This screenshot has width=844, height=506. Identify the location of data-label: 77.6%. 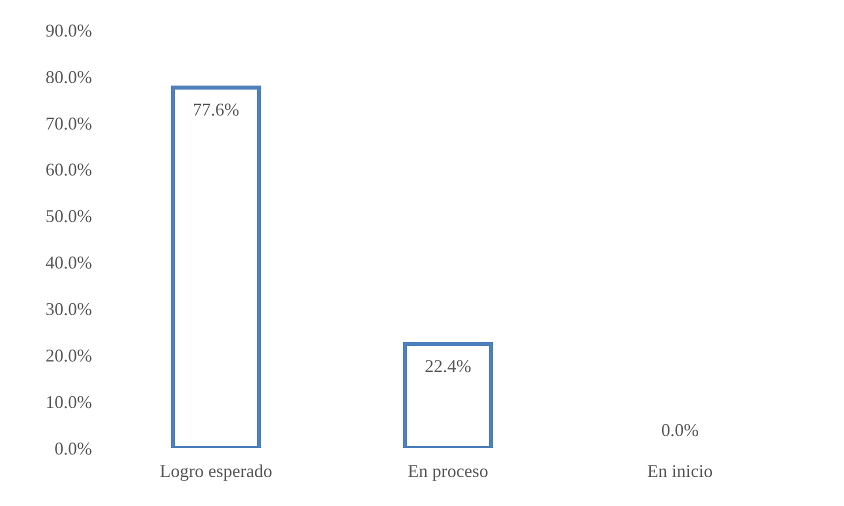
(216, 110).